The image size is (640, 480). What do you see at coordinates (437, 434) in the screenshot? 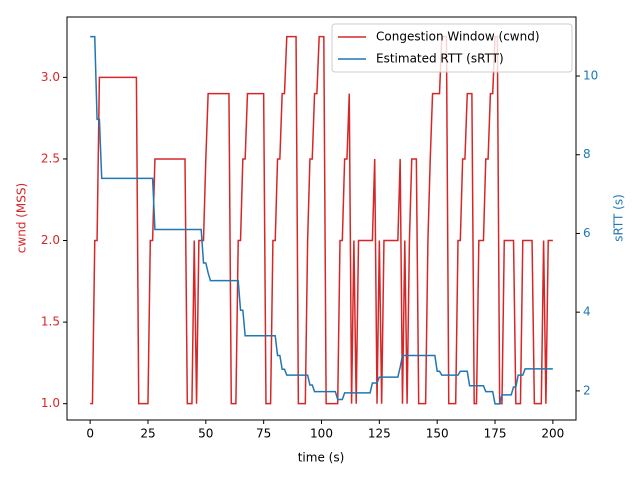
I see `x-tick-label: 150` at bounding box center [437, 434].